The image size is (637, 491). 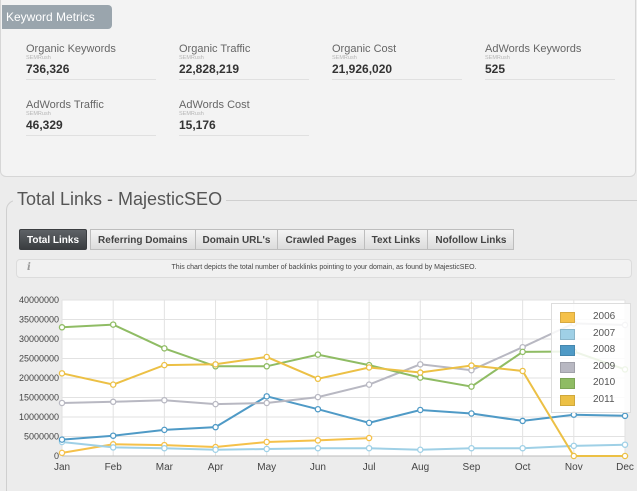 What do you see at coordinates (318, 467) in the screenshot?
I see `x-tick-label: Jun` at bounding box center [318, 467].